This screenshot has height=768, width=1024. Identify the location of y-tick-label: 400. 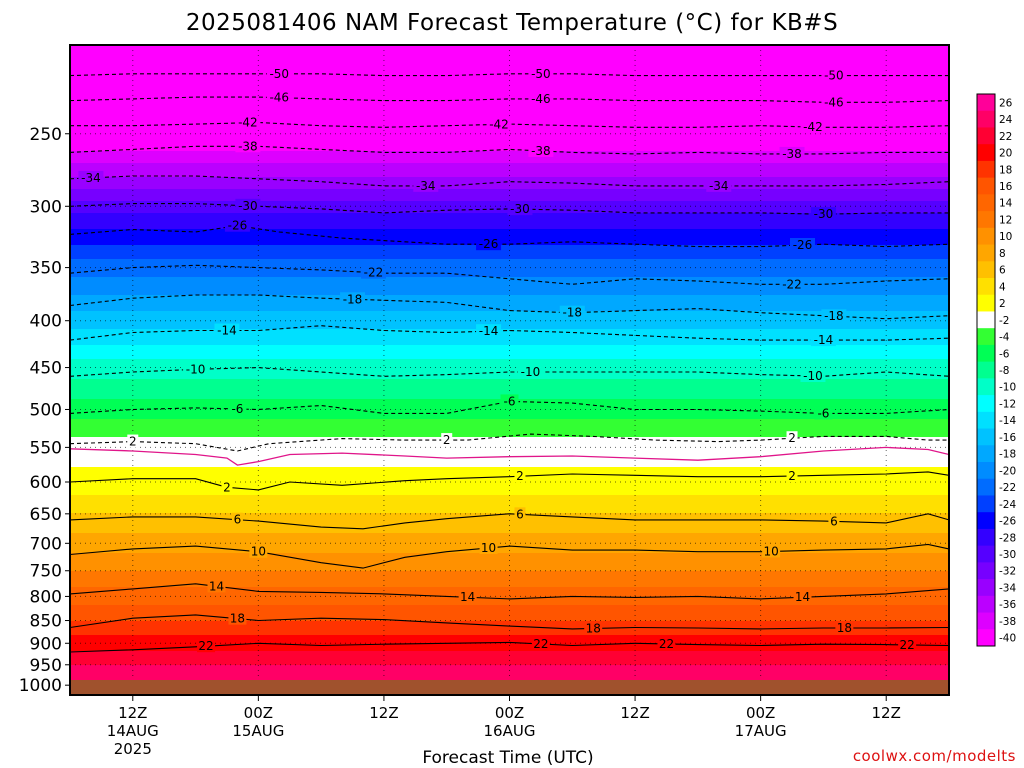
(46, 322).